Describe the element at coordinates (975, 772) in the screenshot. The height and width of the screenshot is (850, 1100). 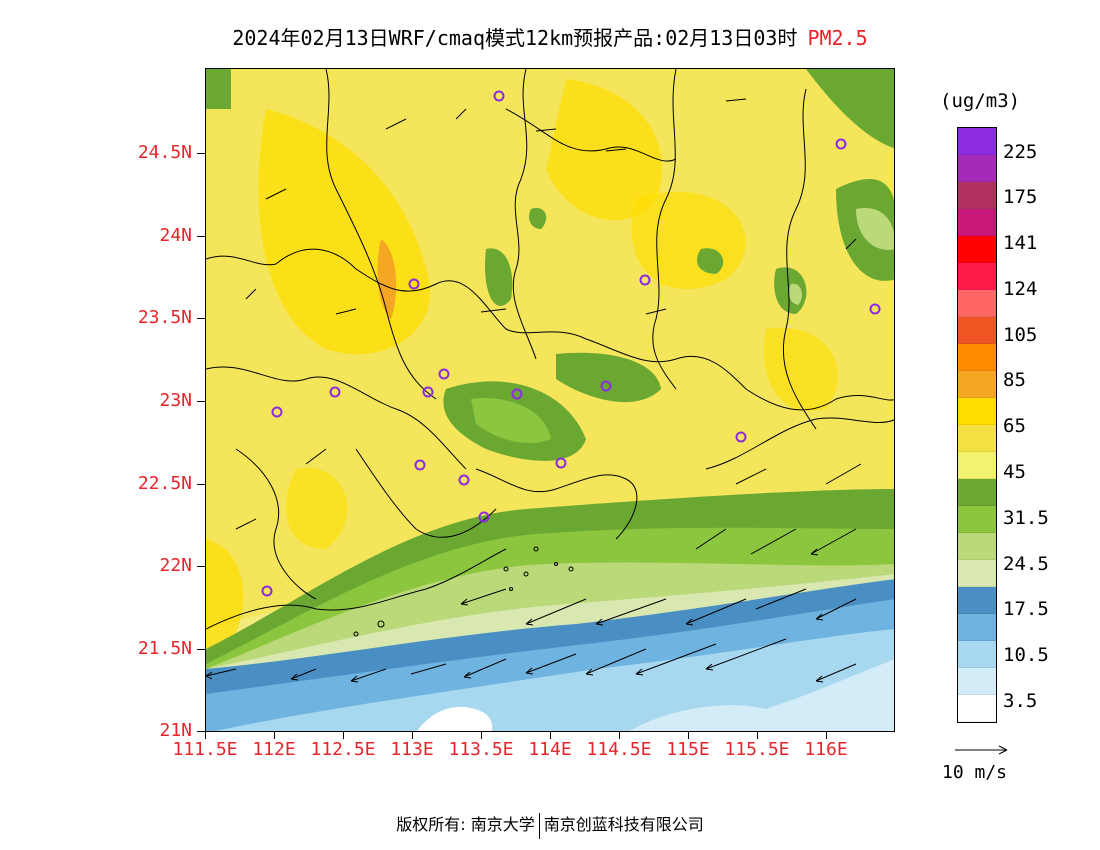
I see `wind-reference-label: 10 m/s` at that location.